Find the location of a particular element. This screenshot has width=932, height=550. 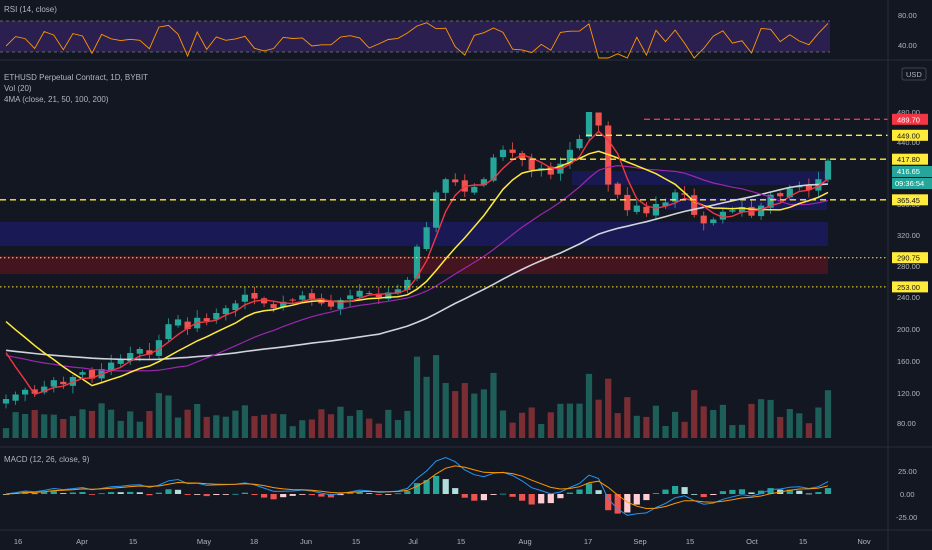

current-price-label: 416.65 is located at coordinates (908, 171).